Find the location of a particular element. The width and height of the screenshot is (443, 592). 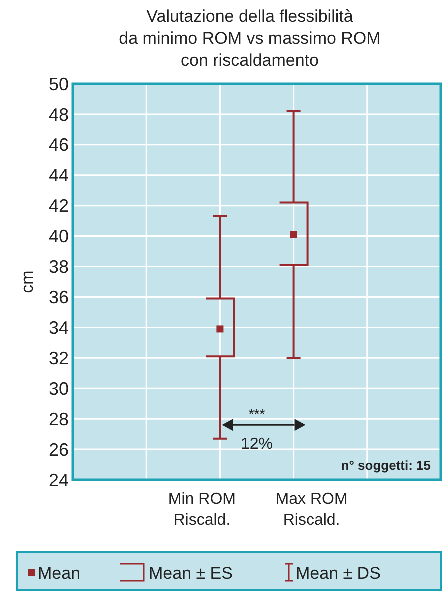

y-tick-label: 36 is located at coordinates (58, 298).